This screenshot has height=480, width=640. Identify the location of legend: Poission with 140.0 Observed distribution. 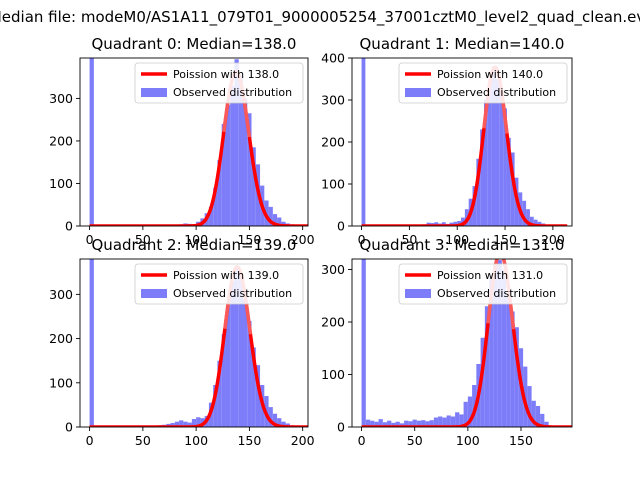
(483, 83).